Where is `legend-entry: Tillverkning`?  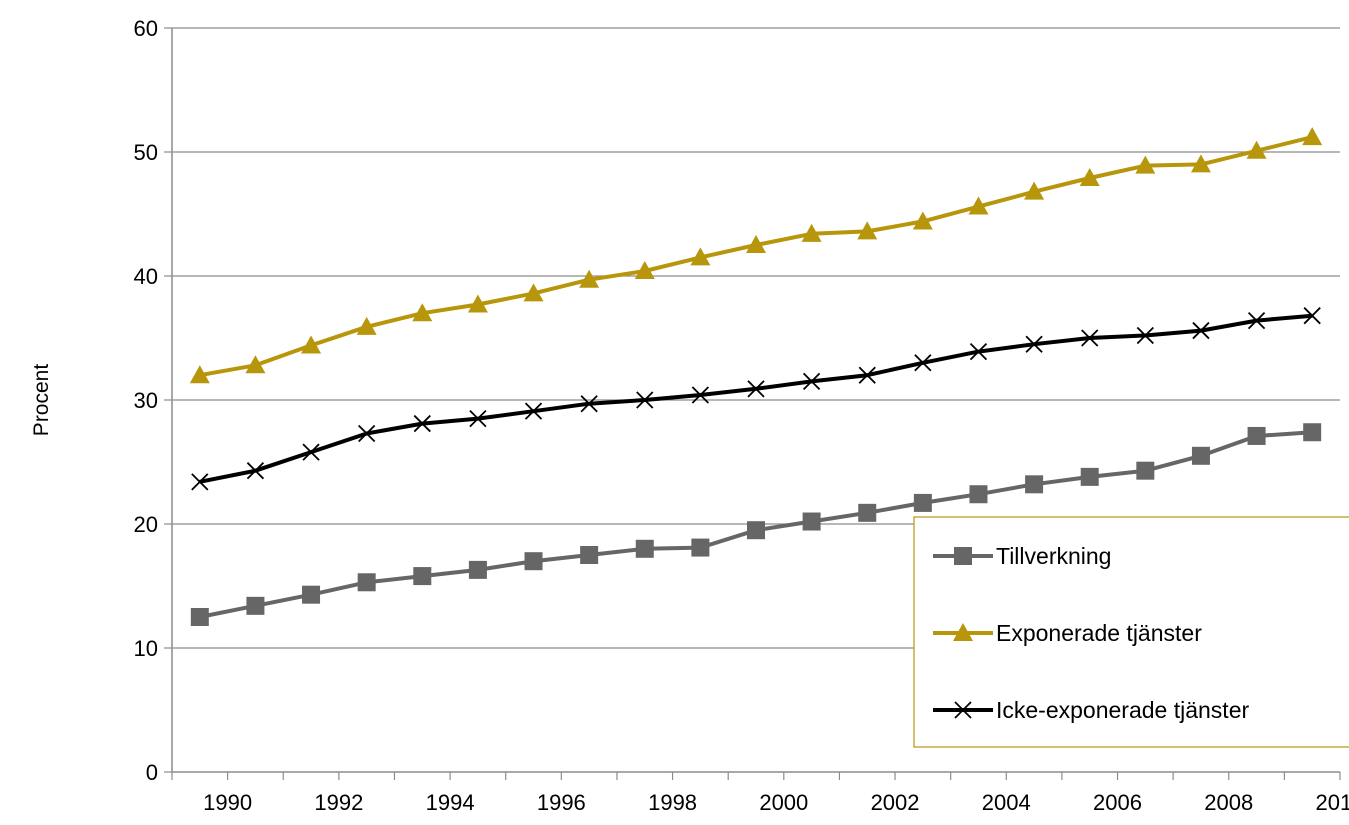
legend-entry: Tillverkning is located at coordinates (1022, 556).